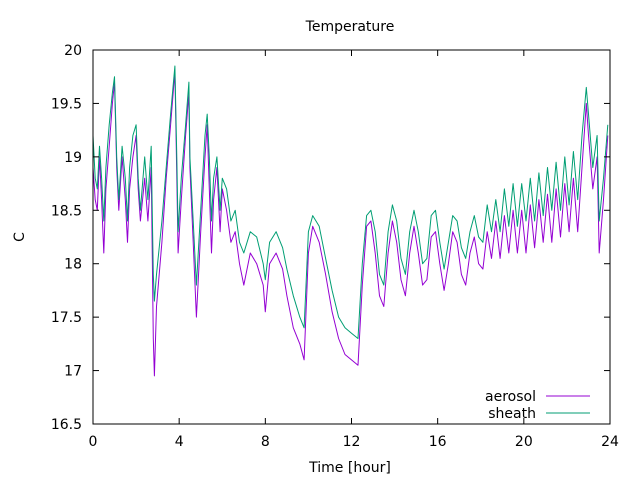 This screenshot has height=480, width=640. Describe the element at coordinates (350, 27) in the screenshot. I see `chart-title: Temperature` at that location.